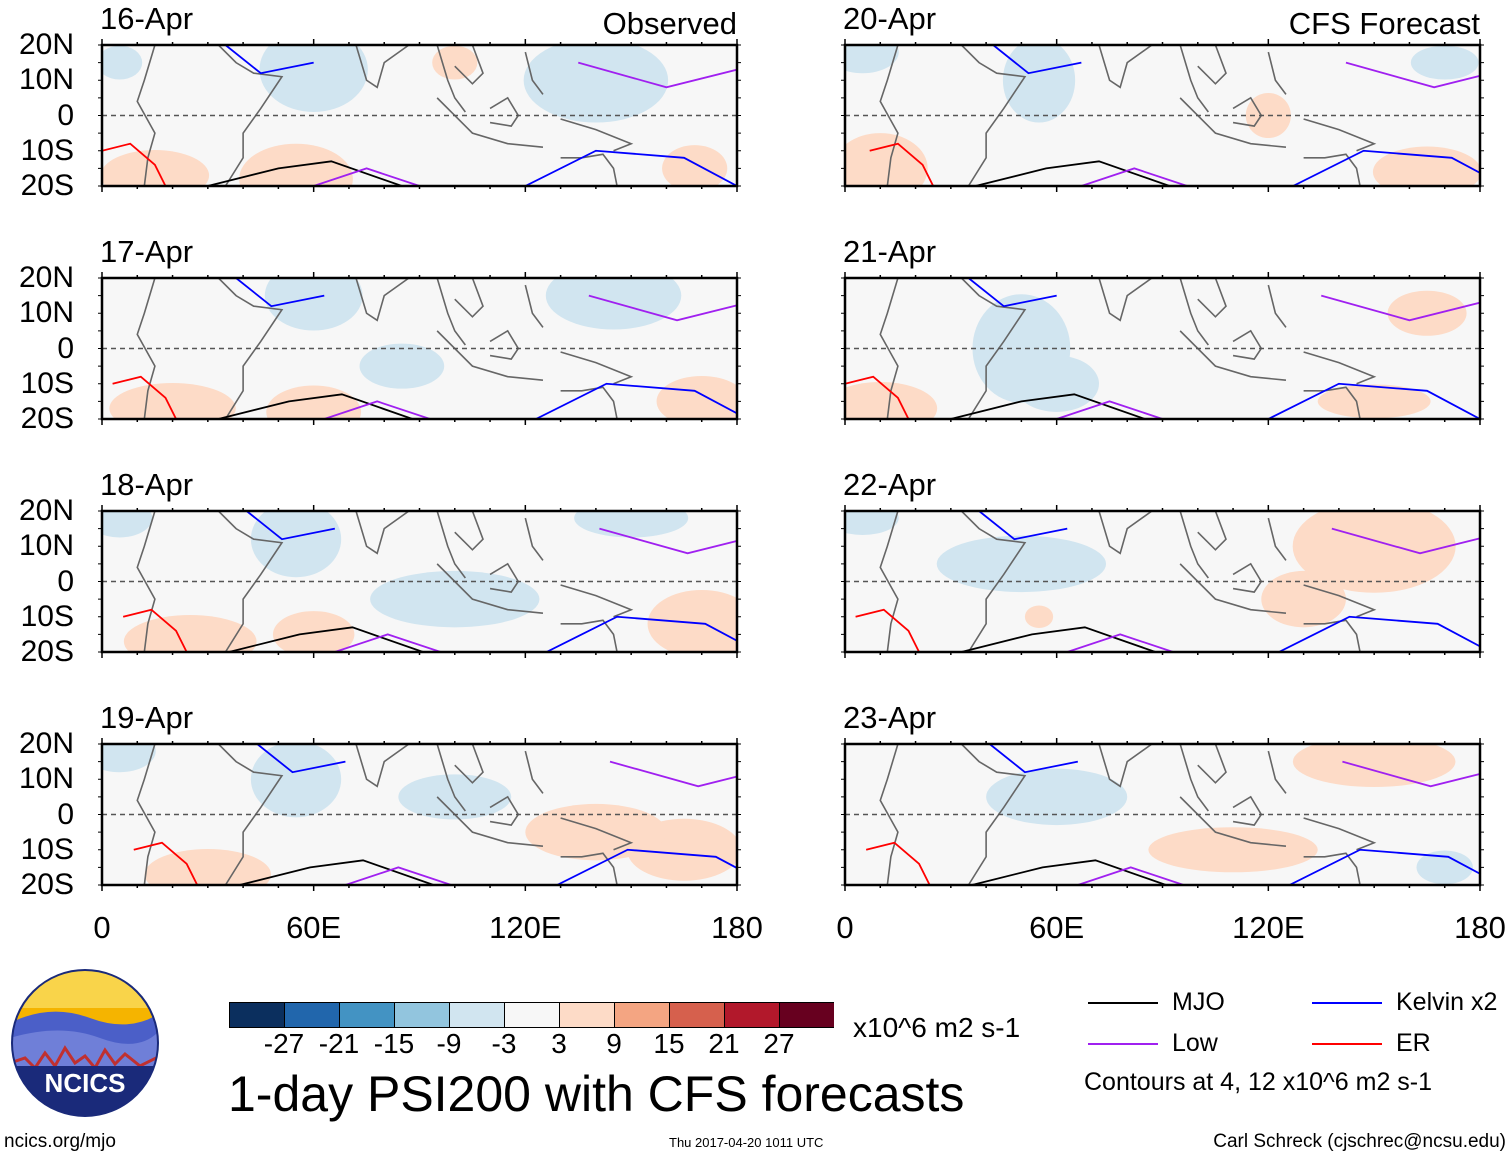 The width and height of the screenshot is (1510, 1158). What do you see at coordinates (559, 1043) in the screenshot?
I see `colorbar-tick-label: 3` at bounding box center [559, 1043].